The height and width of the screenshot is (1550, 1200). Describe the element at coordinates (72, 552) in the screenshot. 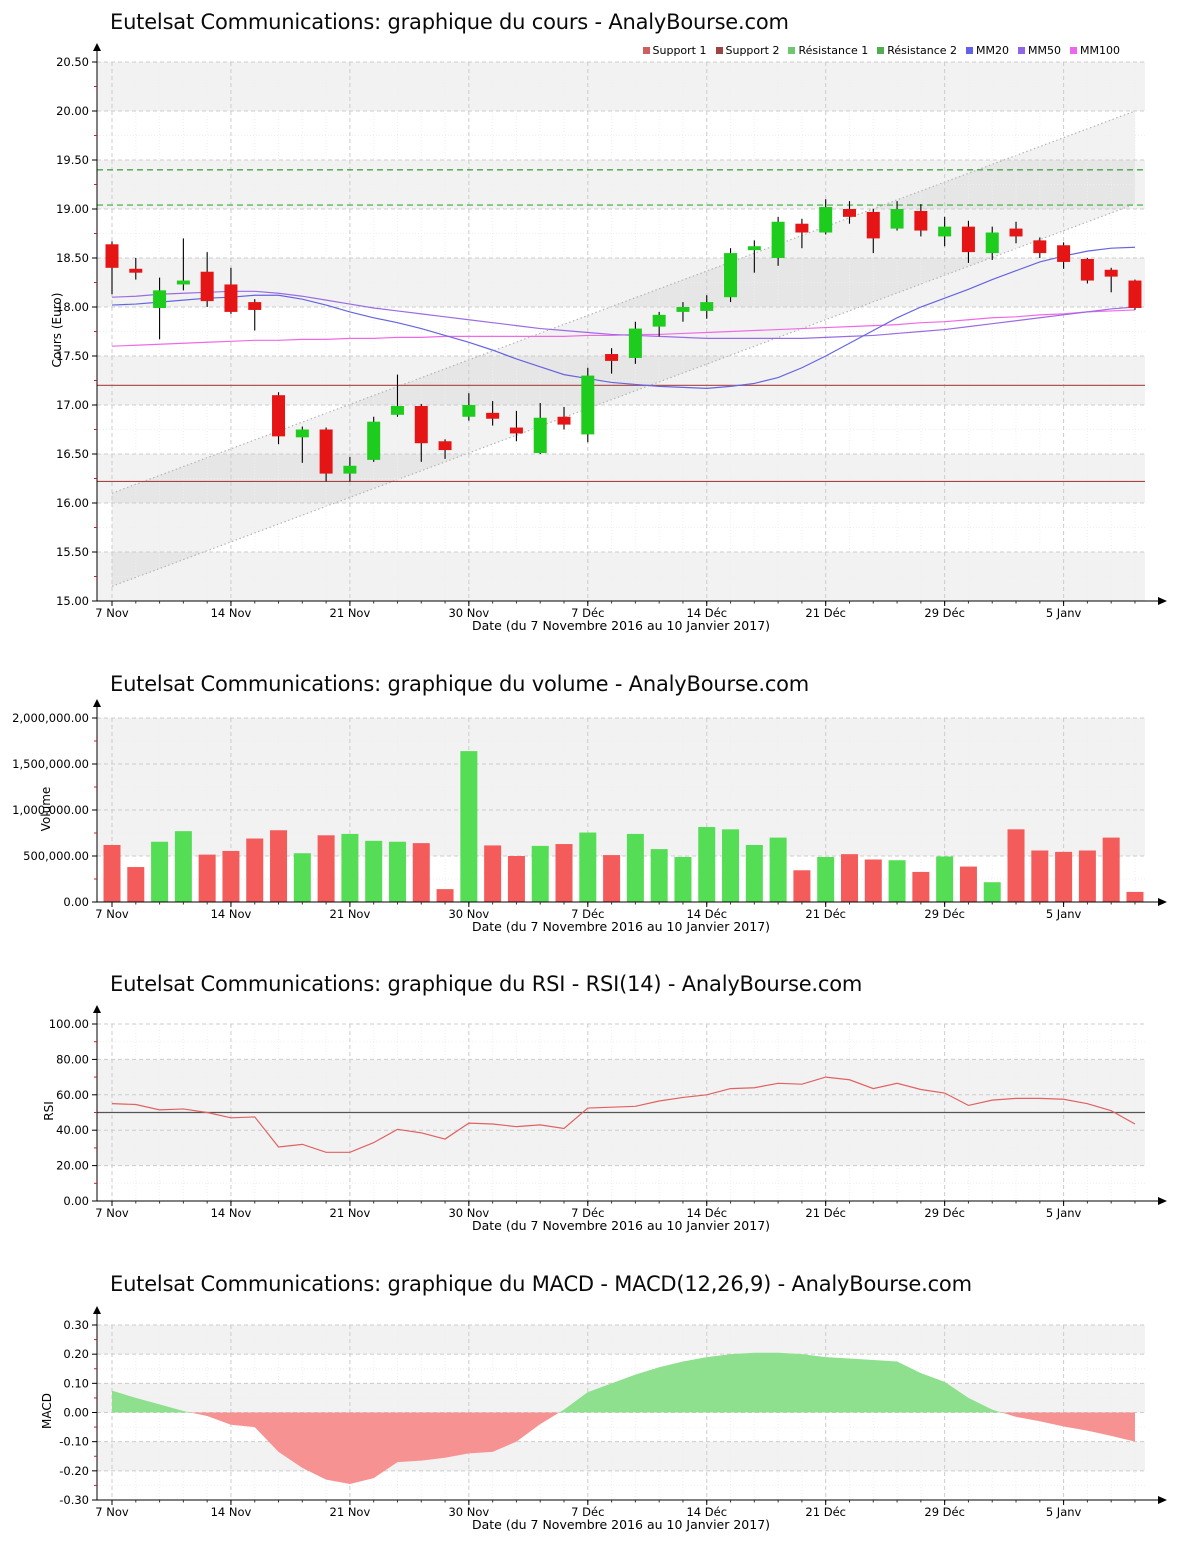

I see `svg-text: 15.50` at that location.